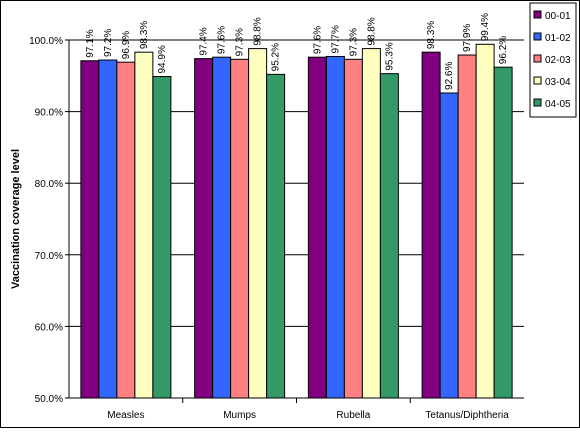 The width and height of the screenshot is (580, 432). What do you see at coordinates (485, 27) in the screenshot?
I see `data-label: 99.4%` at bounding box center [485, 27].